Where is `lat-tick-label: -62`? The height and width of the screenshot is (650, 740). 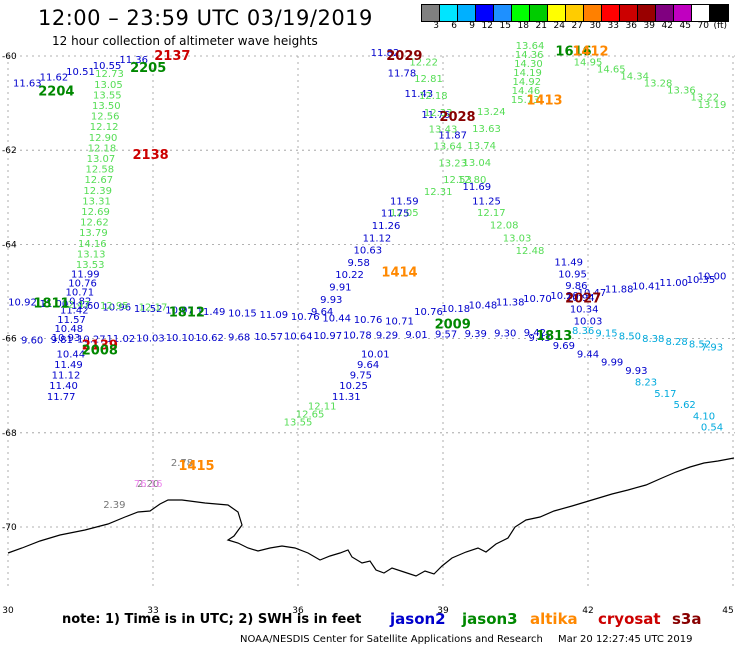
lat-tick-label: -62 is located at coordinates (9, 151).